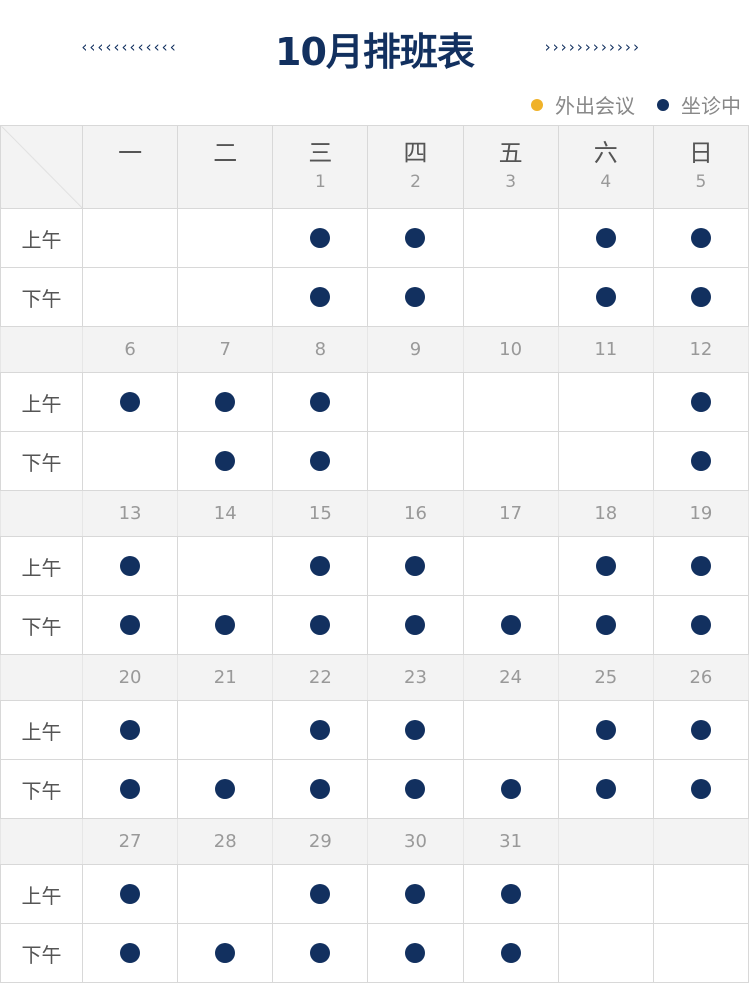 Image resolution: width=749 pixels, height=1000 pixels. I want to click on date-label: 16, so click(415, 513).